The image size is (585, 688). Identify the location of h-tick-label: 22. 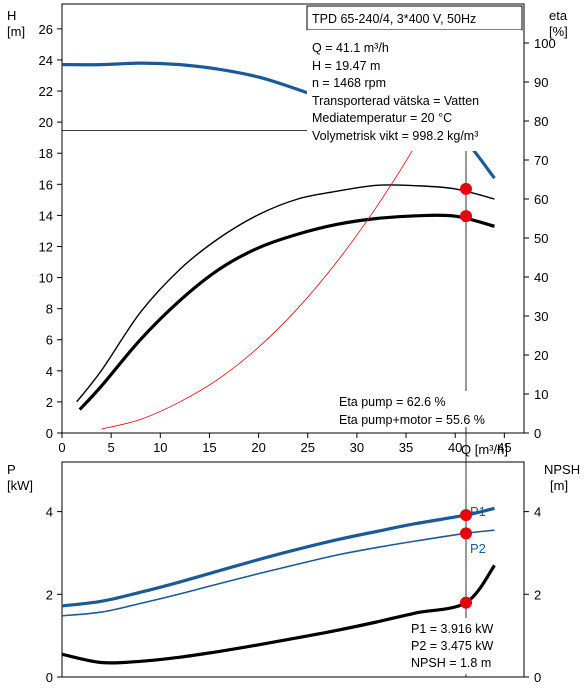
(46, 91).